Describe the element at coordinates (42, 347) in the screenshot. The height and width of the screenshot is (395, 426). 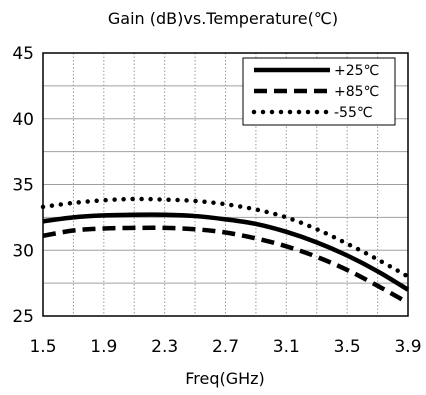
I see `x-tick-label: 1.5` at that location.